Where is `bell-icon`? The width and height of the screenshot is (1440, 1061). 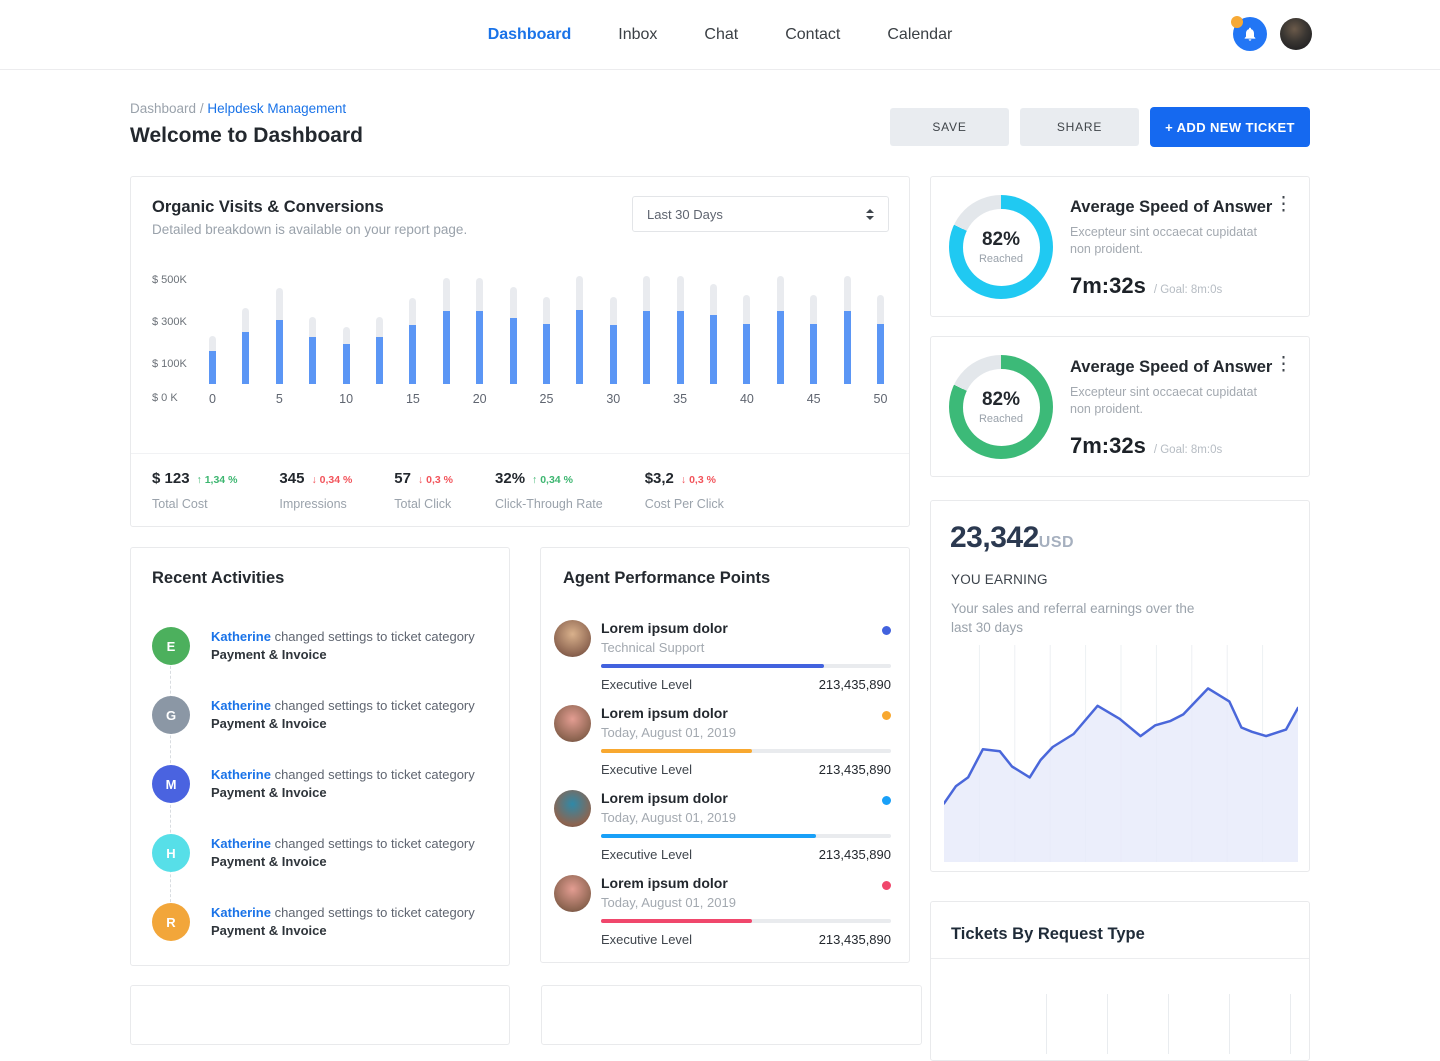
bell-icon is located at coordinates (1250, 34).